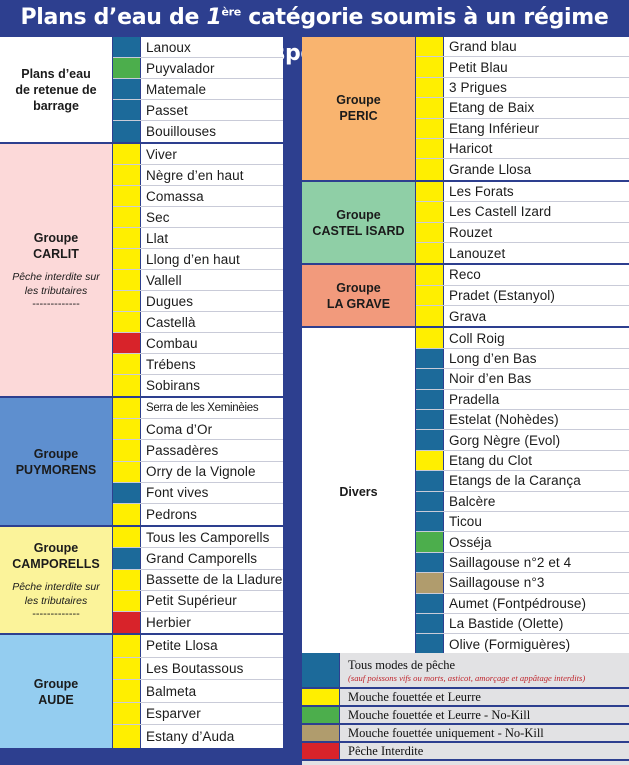  Describe the element at coordinates (471, 232) in the screenshot. I see `lake-name: Rouzet` at that location.